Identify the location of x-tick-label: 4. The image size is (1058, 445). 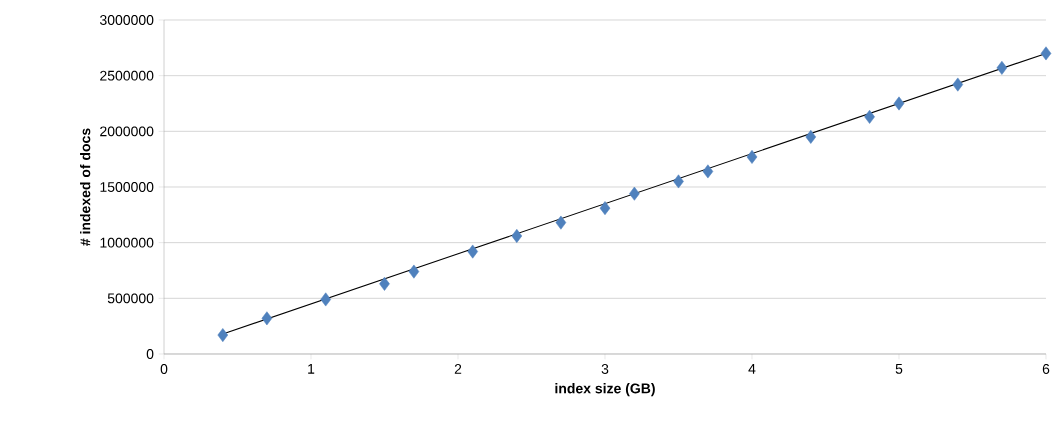
(752, 369).